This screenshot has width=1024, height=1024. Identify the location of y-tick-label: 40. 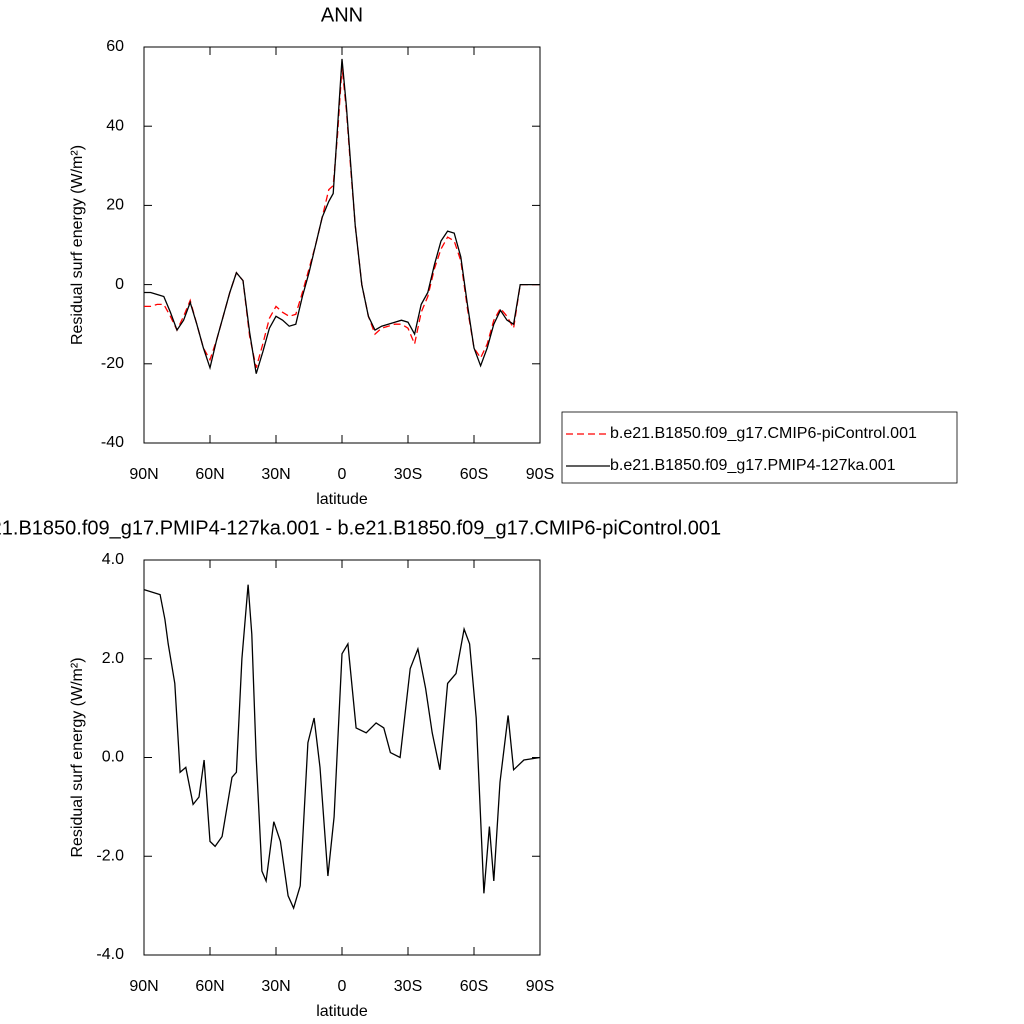
(115, 125).